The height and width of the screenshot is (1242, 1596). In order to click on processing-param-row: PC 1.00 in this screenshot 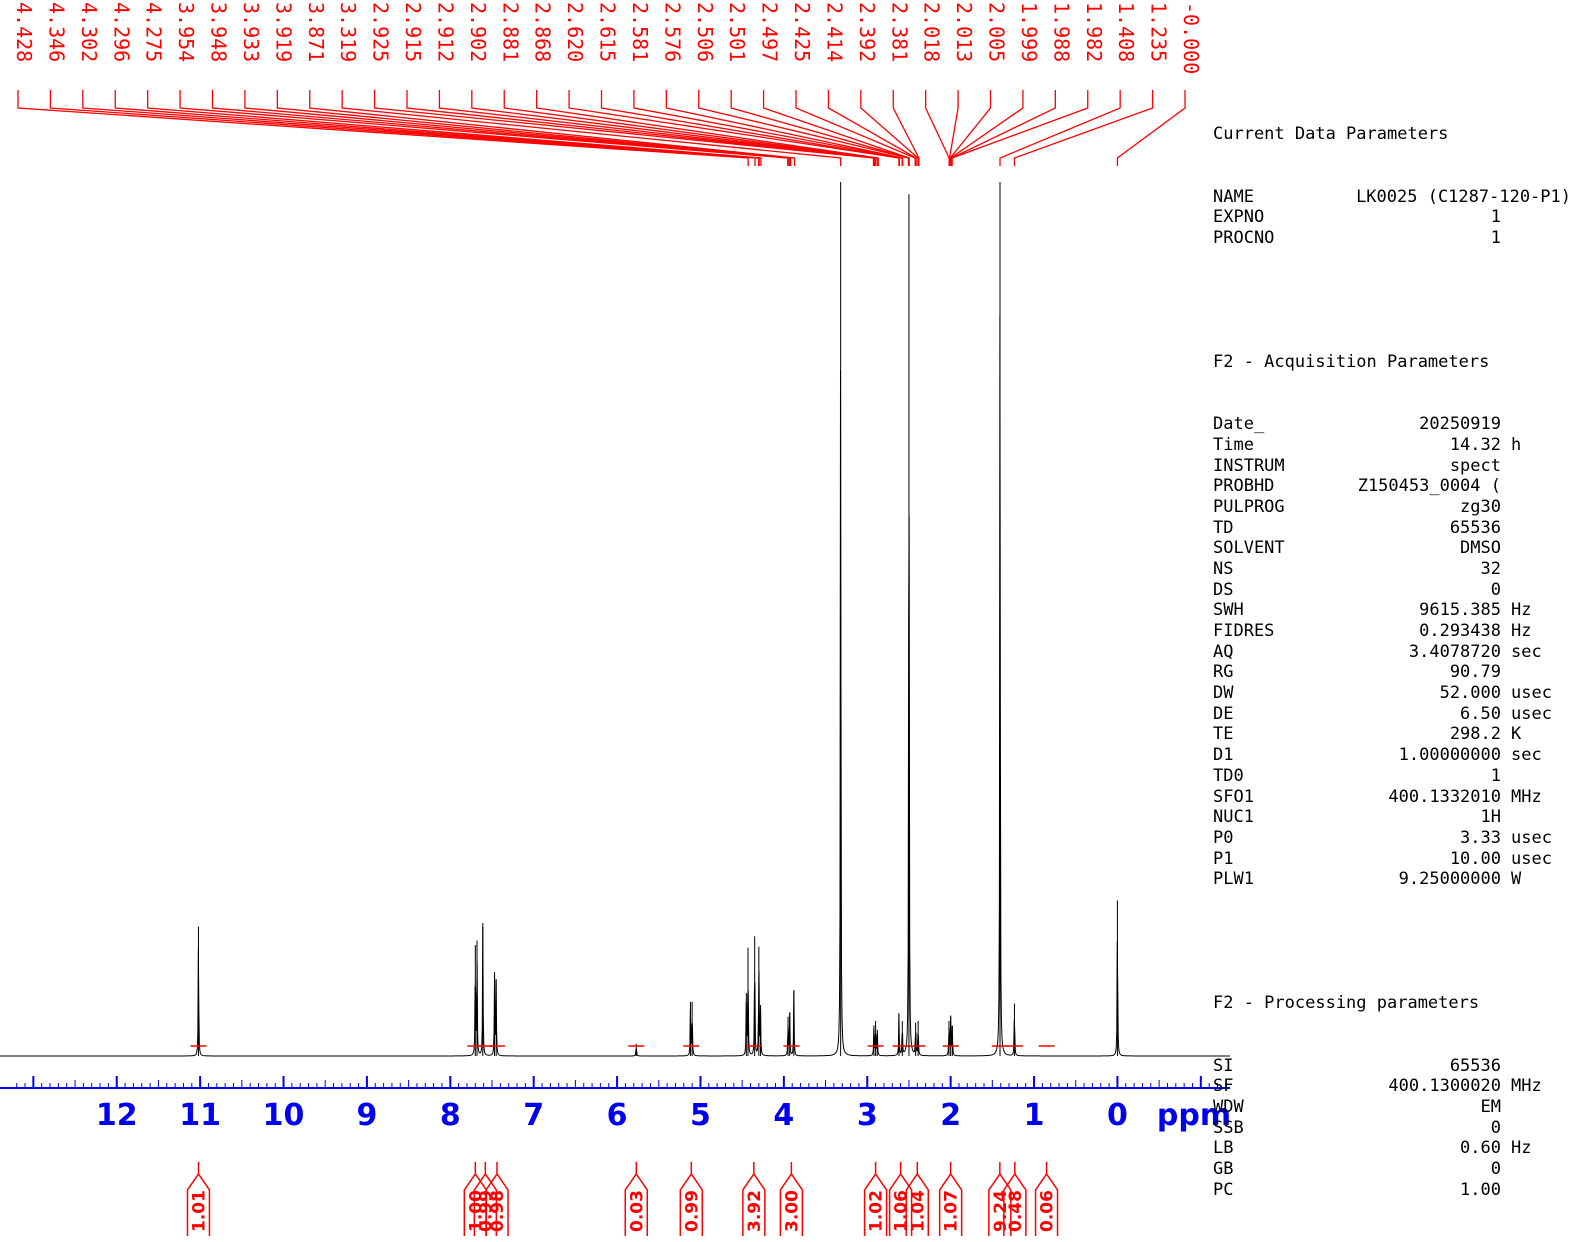, I will do `click(1392, 1190)`.